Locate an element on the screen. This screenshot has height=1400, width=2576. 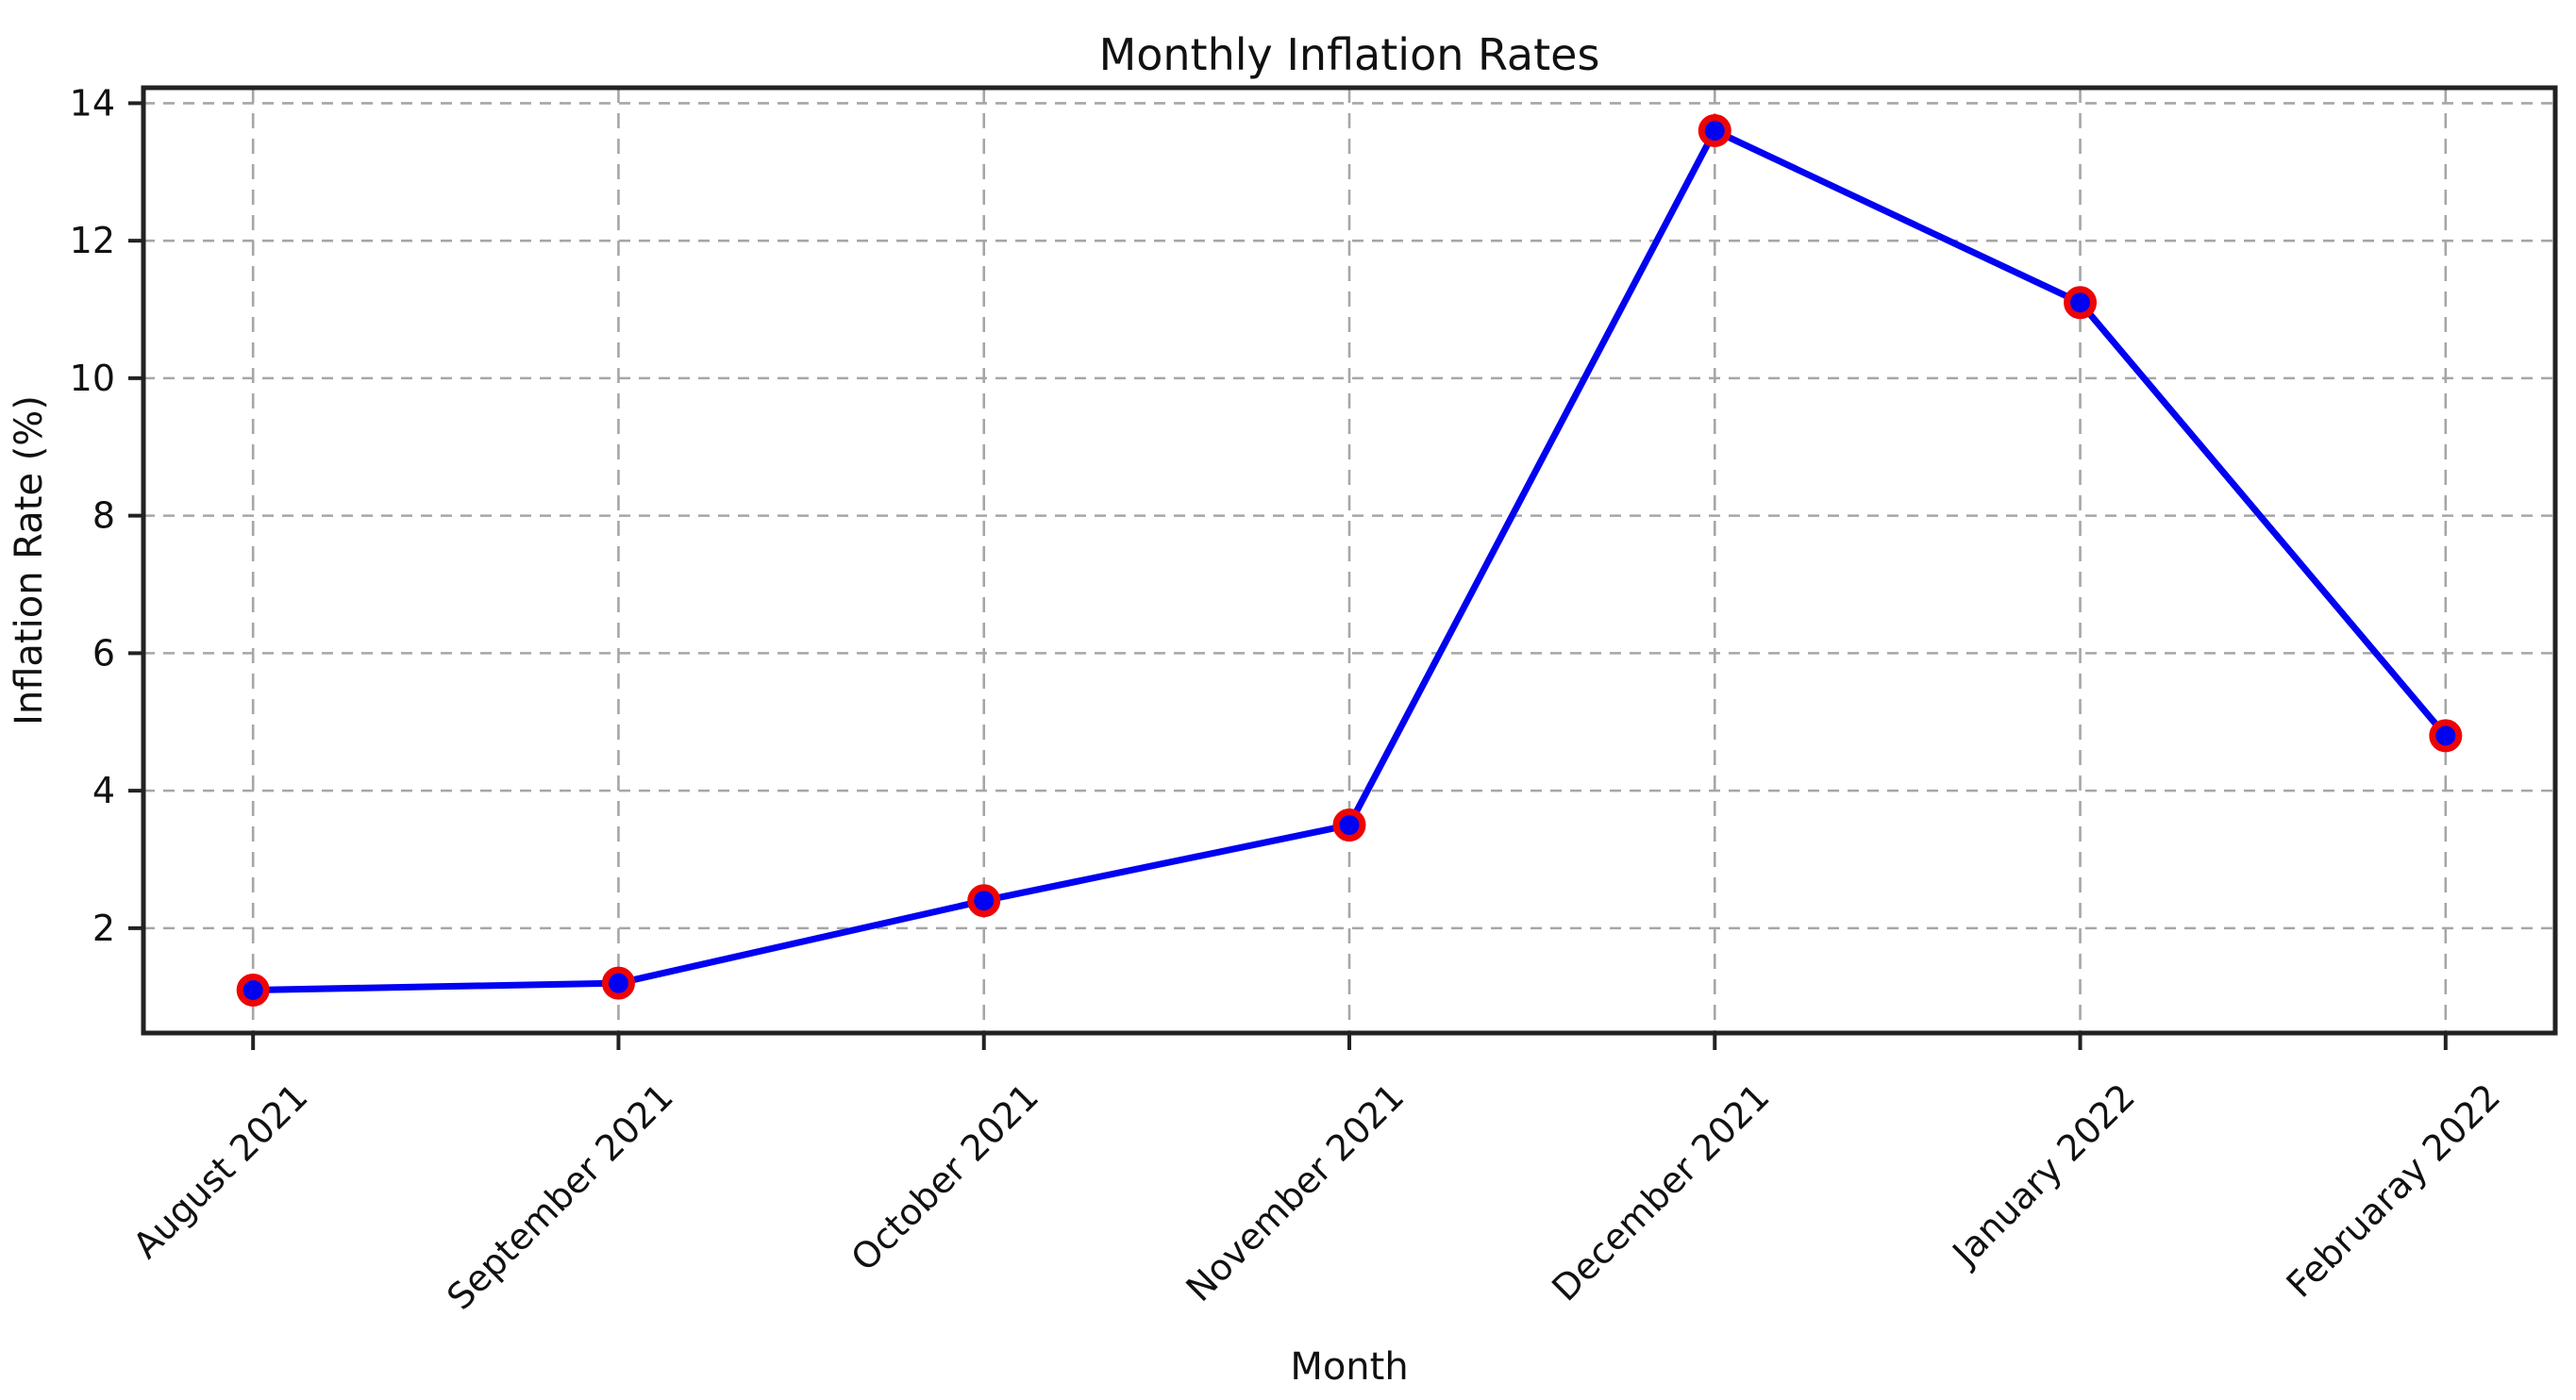
x-tick-label: November 2021 is located at coordinates (1296, 1192).